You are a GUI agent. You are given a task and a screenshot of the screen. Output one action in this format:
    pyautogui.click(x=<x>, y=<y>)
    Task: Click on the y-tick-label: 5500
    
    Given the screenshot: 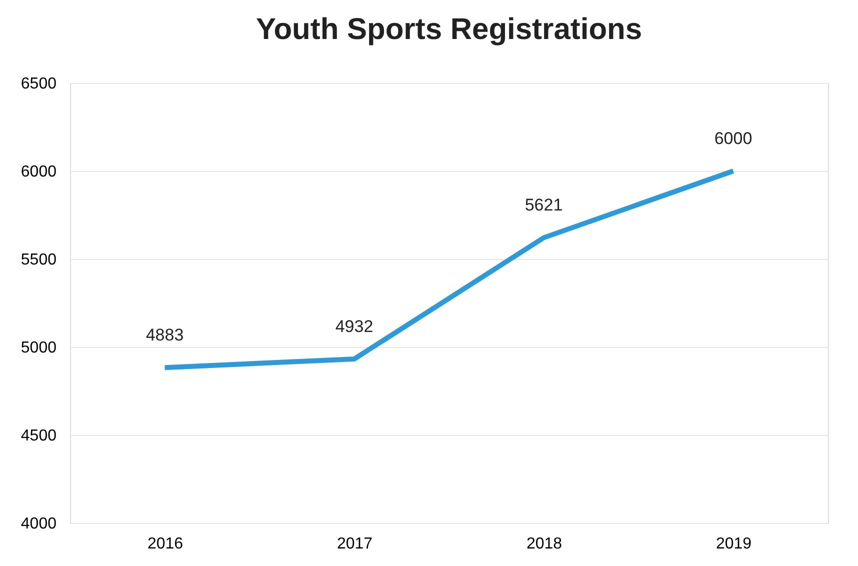 What is the action you would take?
    pyautogui.click(x=38, y=260)
    